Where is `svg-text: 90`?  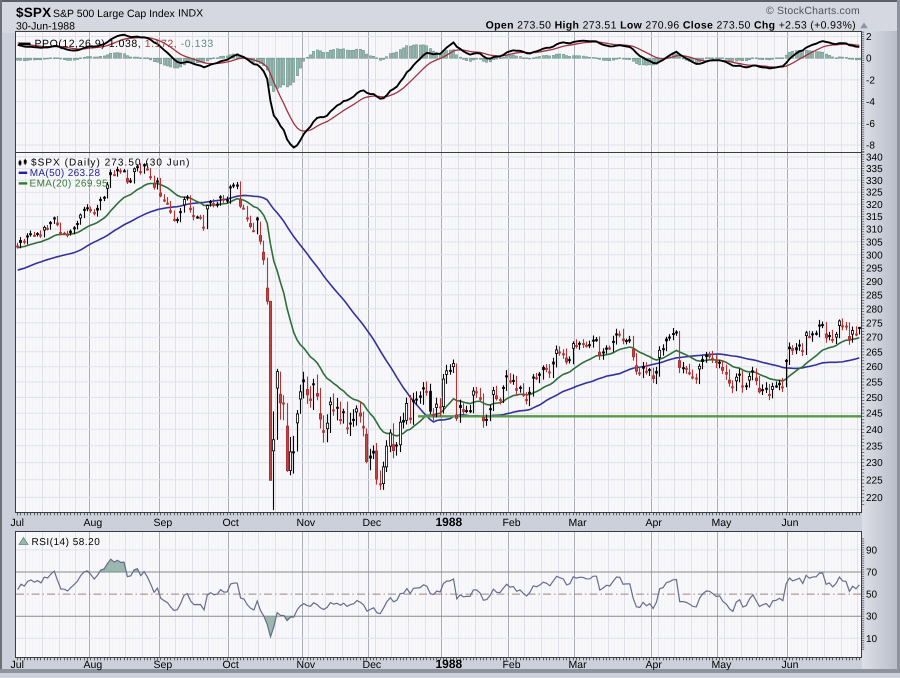
svg-text: 90 is located at coordinates (872, 550).